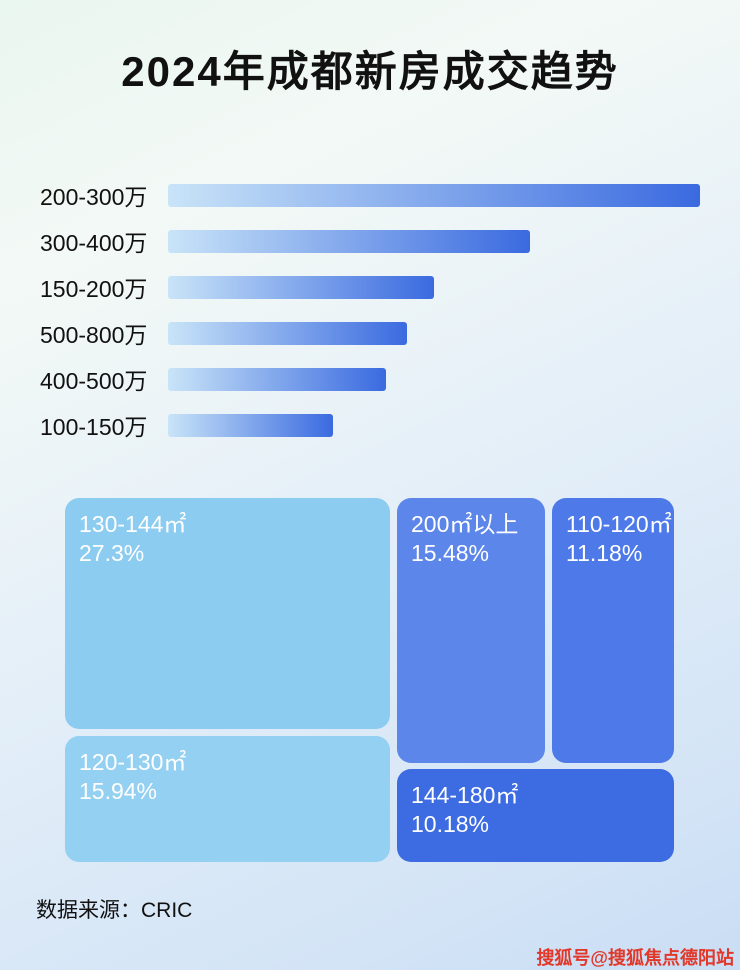 The height and width of the screenshot is (970, 740). I want to click on block-label: 130-144㎡, so click(133, 524).